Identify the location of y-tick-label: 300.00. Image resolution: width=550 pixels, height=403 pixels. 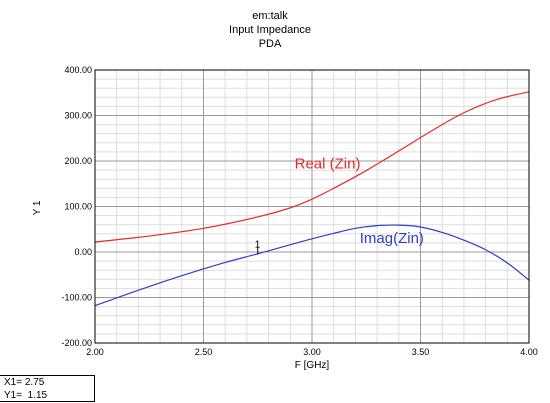
(78, 116).